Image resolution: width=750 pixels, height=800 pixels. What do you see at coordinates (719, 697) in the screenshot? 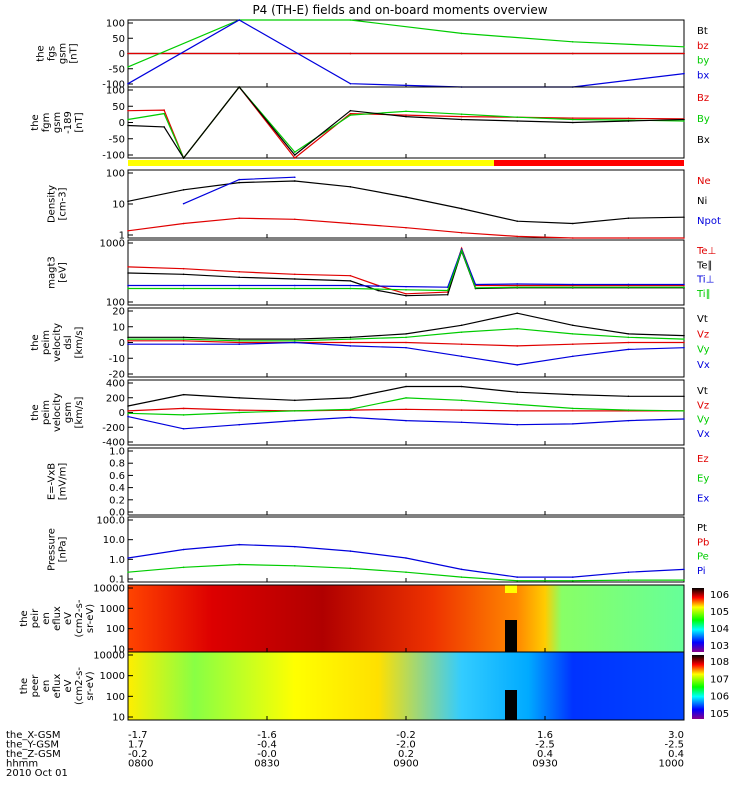
I see `colorbar-tick-label: 106` at bounding box center [719, 697].